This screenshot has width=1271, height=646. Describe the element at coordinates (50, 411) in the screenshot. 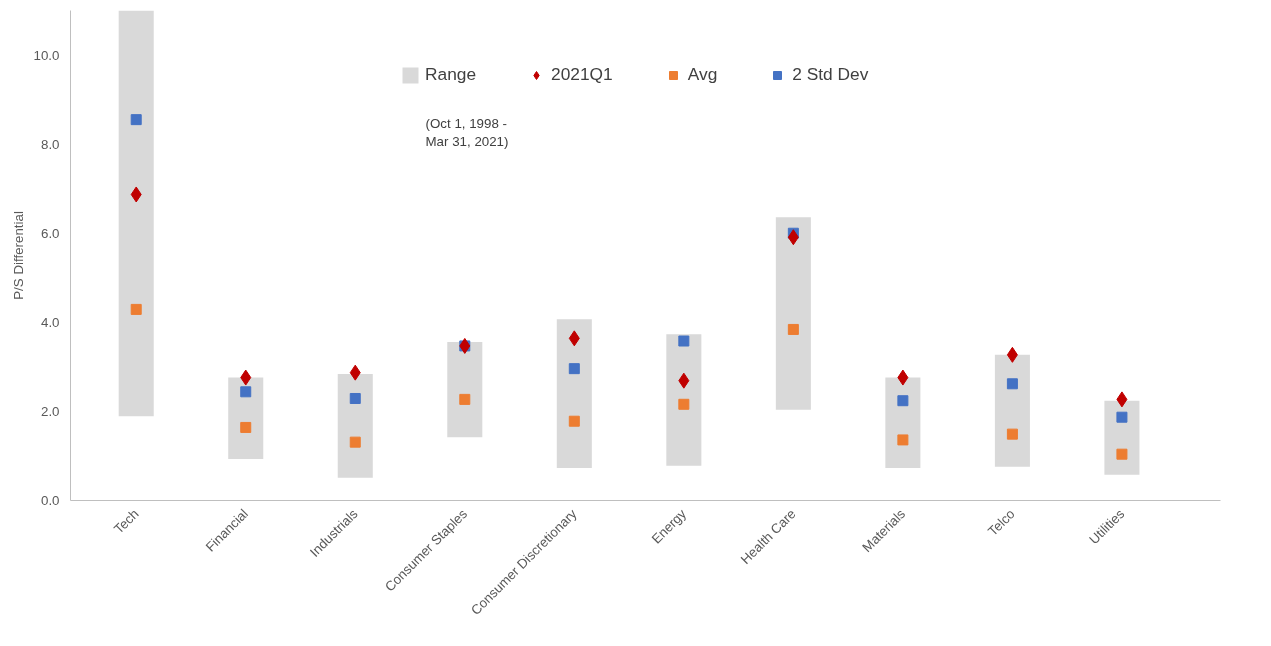

I see `y-tick-label: 2.0` at that location.